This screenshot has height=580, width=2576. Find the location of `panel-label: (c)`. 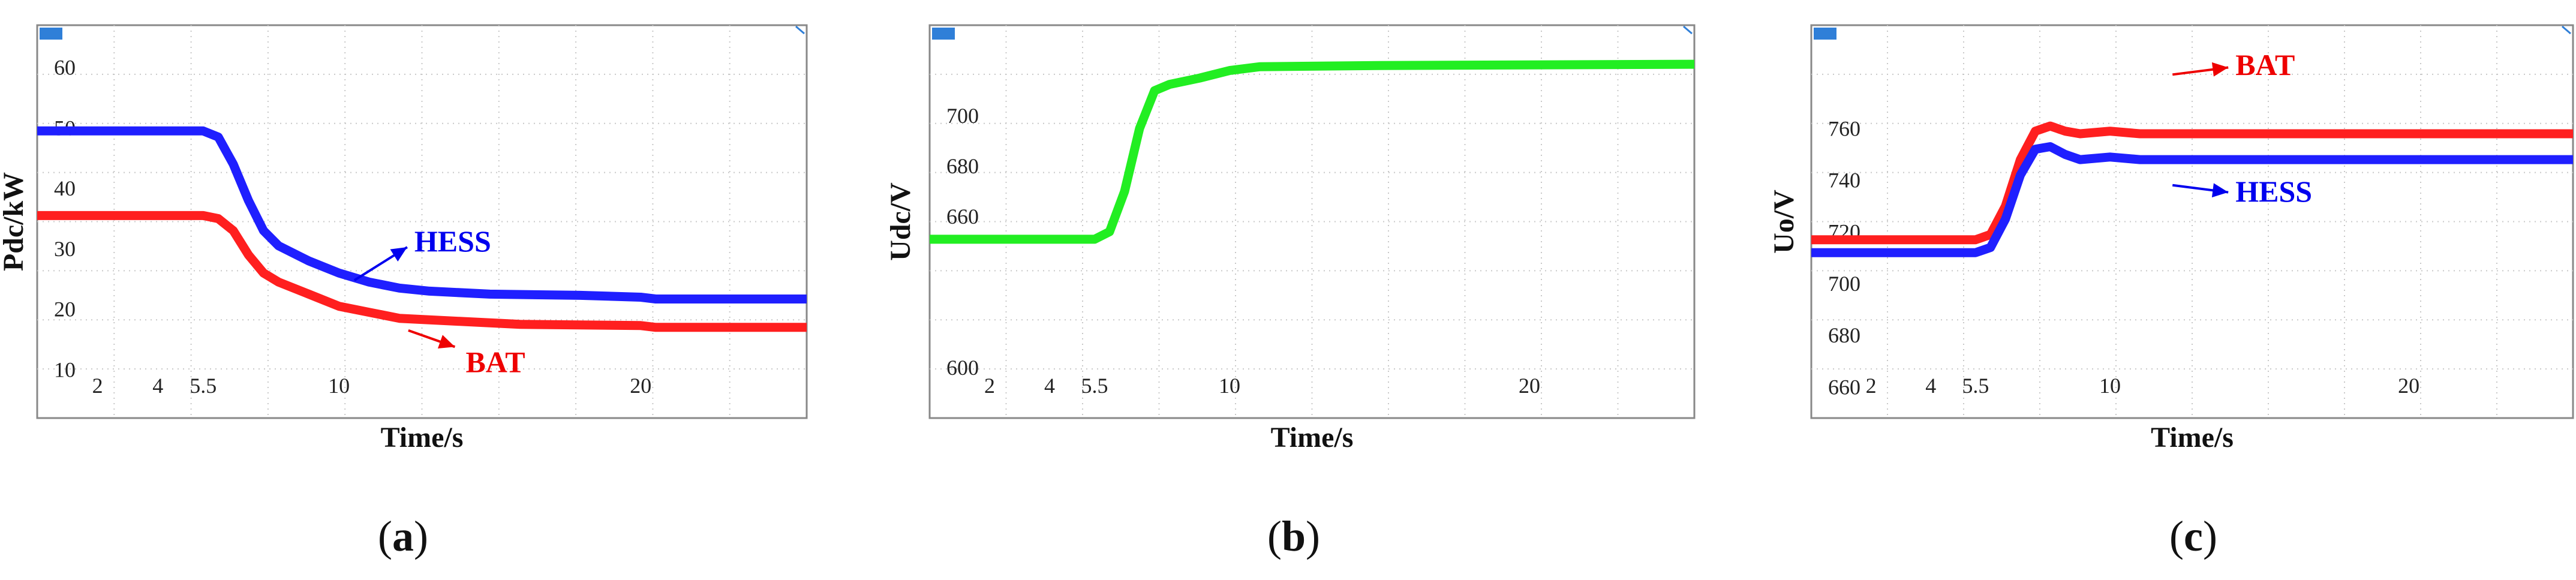

panel-label: (c) is located at coordinates (2193, 536).